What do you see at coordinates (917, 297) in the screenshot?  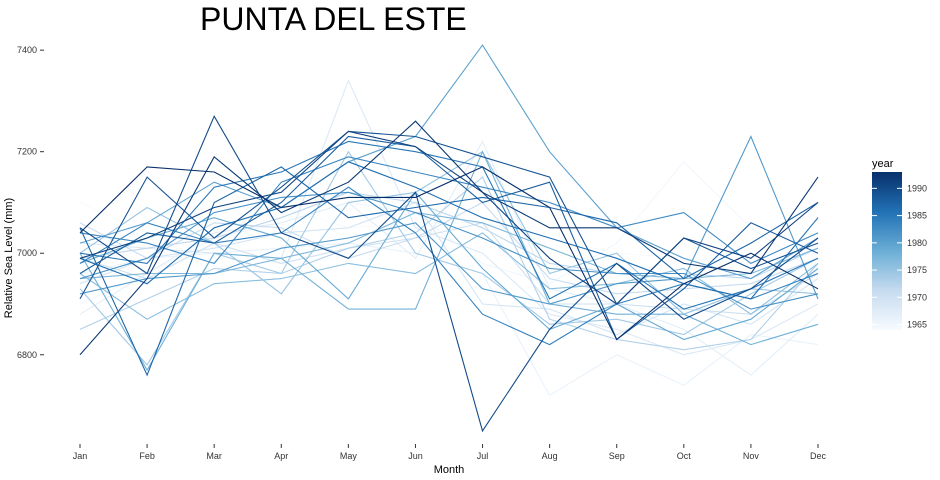 I see `legend-tick-label: 1970` at bounding box center [917, 297].